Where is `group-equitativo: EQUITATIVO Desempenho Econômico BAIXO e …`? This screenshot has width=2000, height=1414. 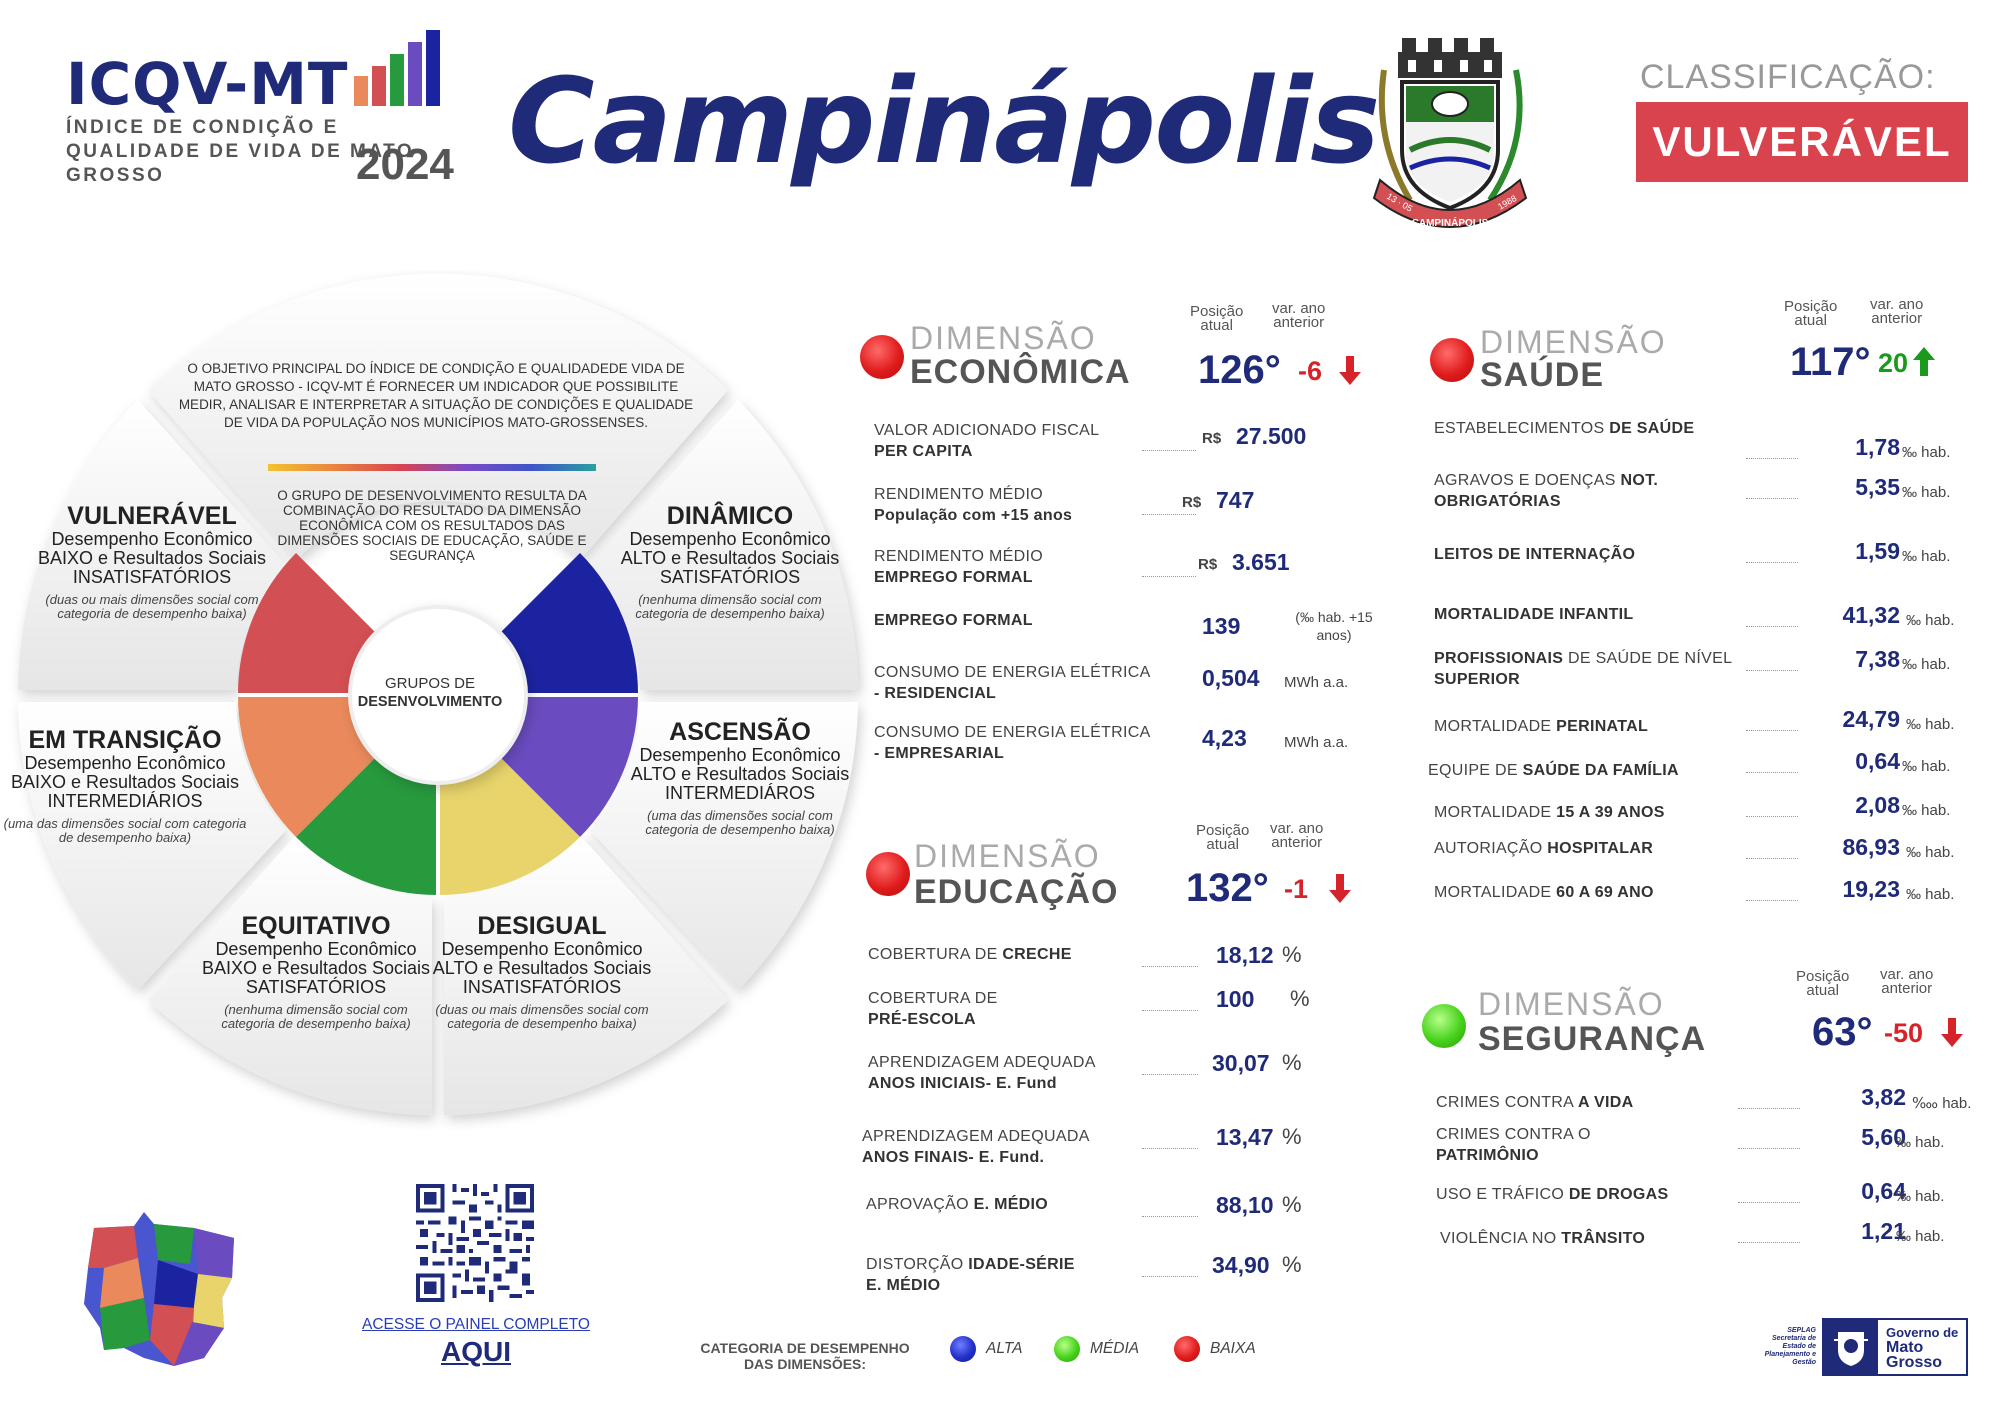
group-equitativo: EQUITATIVO Desempenho Econômico BAIXO e … is located at coordinates (316, 971).